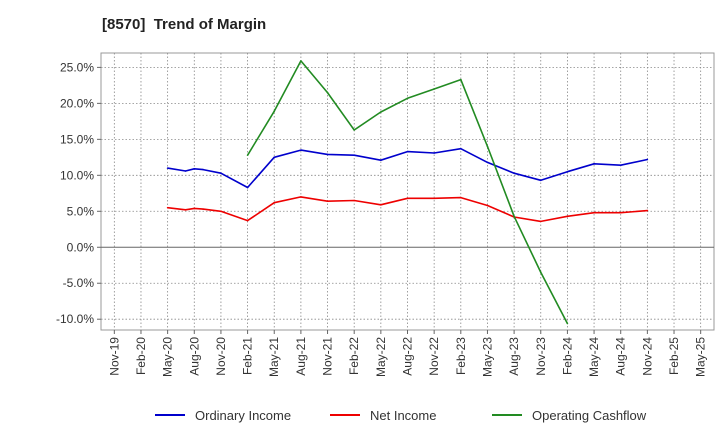 This screenshot has height=445, width=720. What do you see at coordinates (274, 357) in the screenshot?
I see `x-tick-label: May-21` at bounding box center [274, 357].